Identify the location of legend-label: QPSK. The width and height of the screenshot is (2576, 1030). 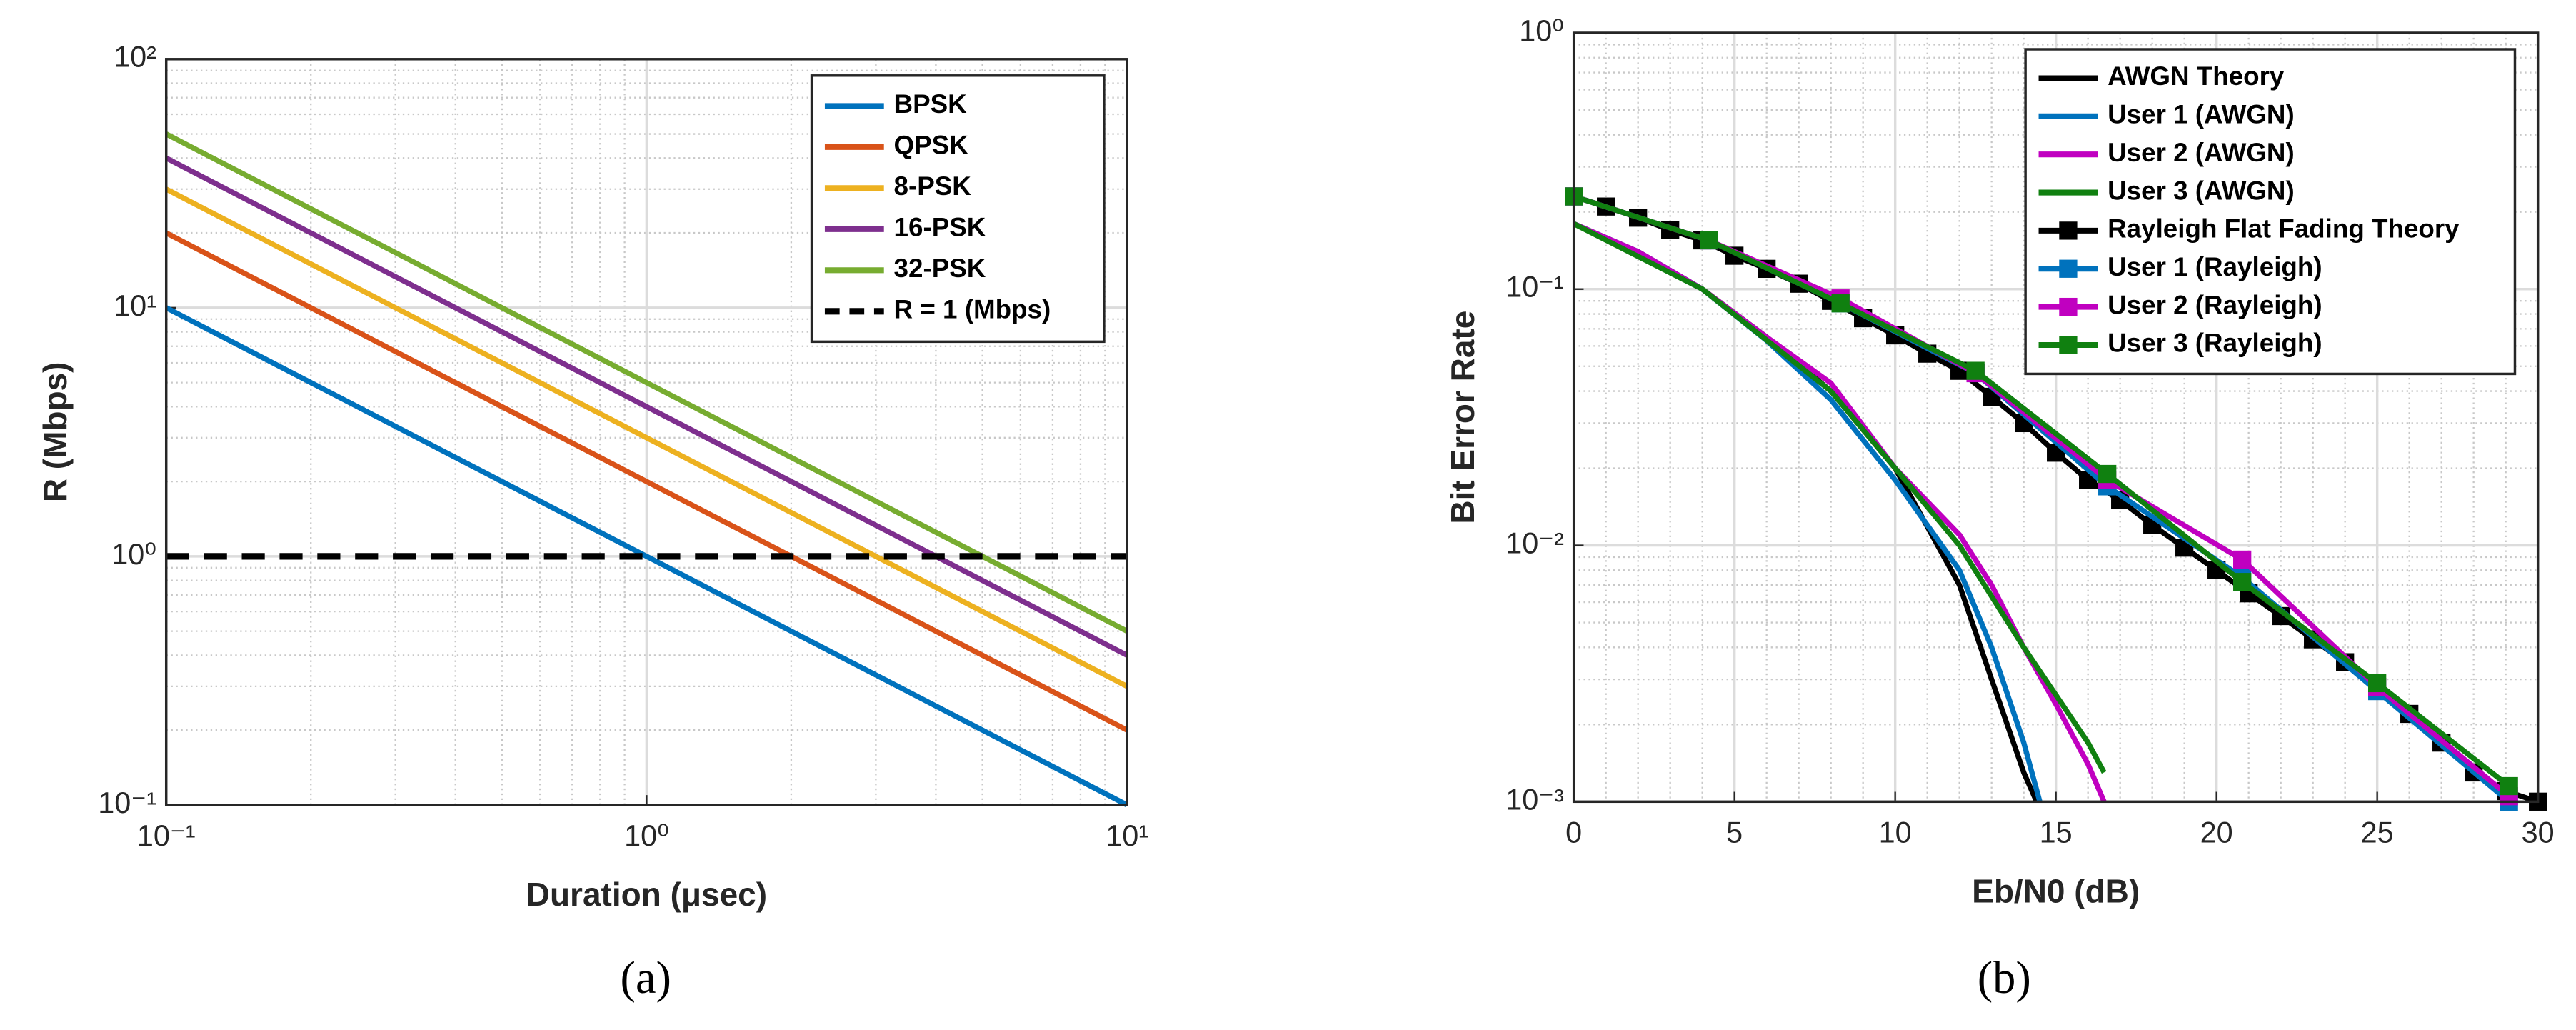
(931, 145).